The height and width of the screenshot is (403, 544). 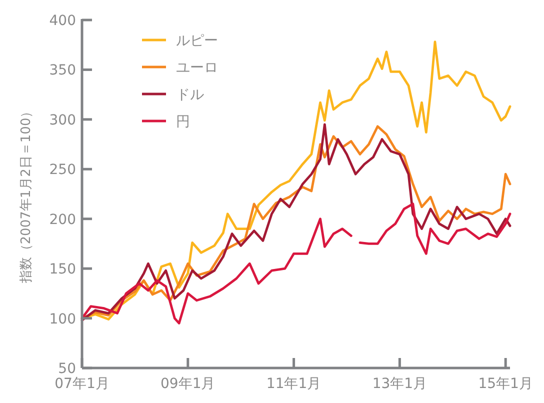 What do you see at coordinates (62, 319) in the screenshot?
I see `y-tick-label: 100` at bounding box center [62, 319].